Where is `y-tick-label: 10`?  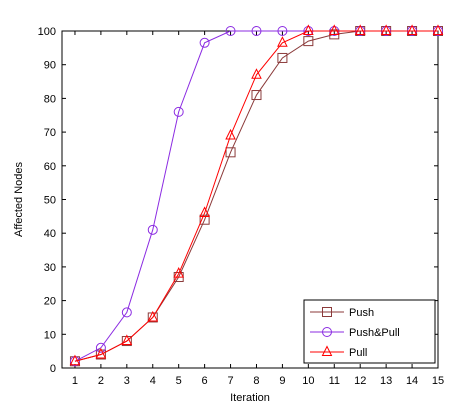 y-tick-label: 10 is located at coordinates (50, 335).